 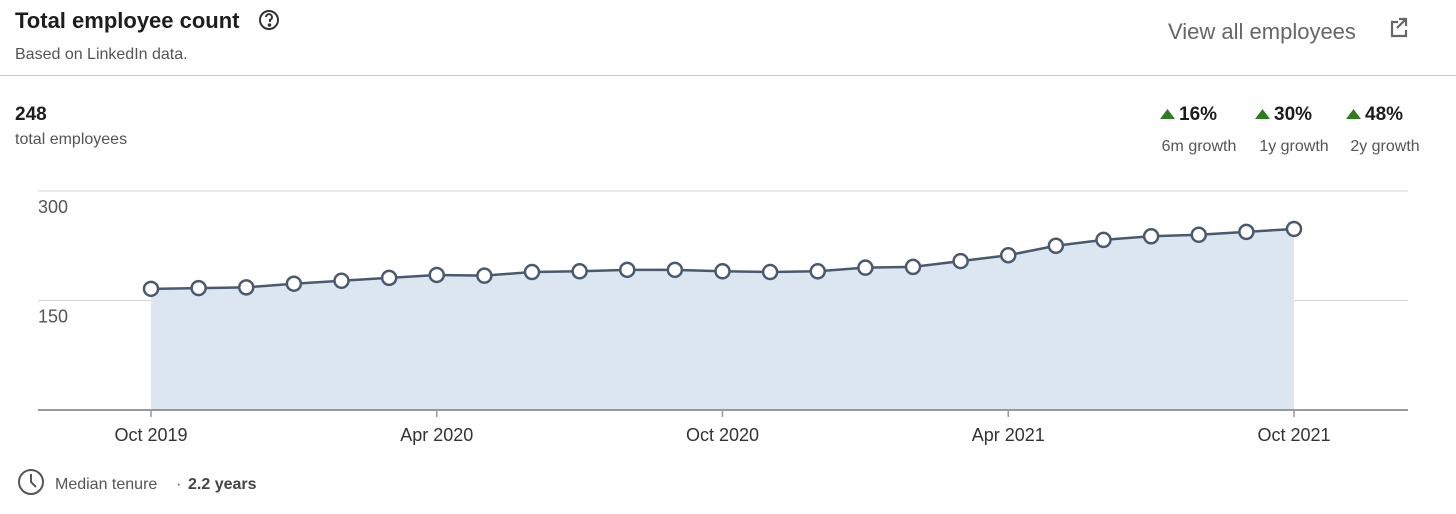 What do you see at coordinates (101, 54) in the screenshot?
I see `subtitle: Based on LinkedIn data.` at bounding box center [101, 54].